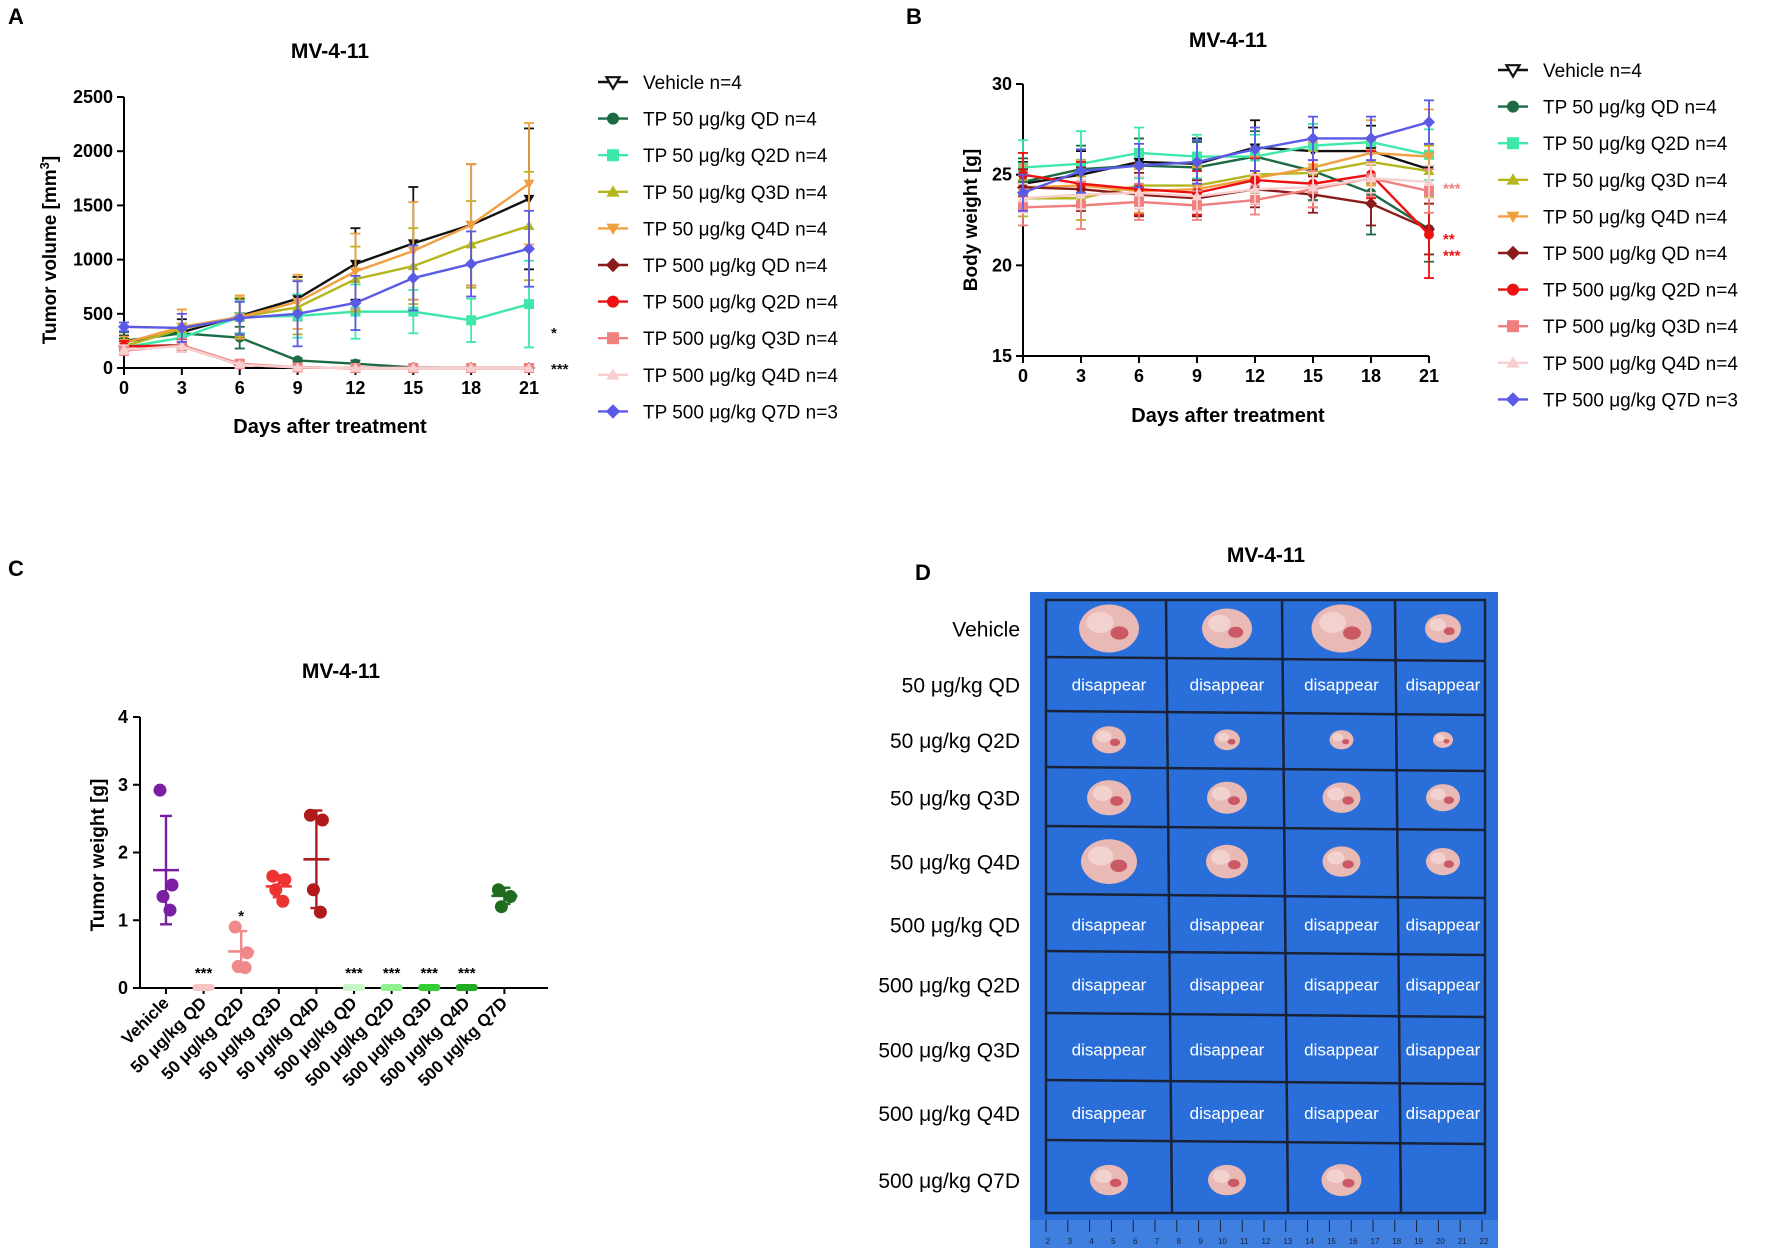  What do you see at coordinates (735, 193) in the screenshot?
I see `legend-label: TP 50 μg/kg Q3D n=4` at bounding box center [735, 193].